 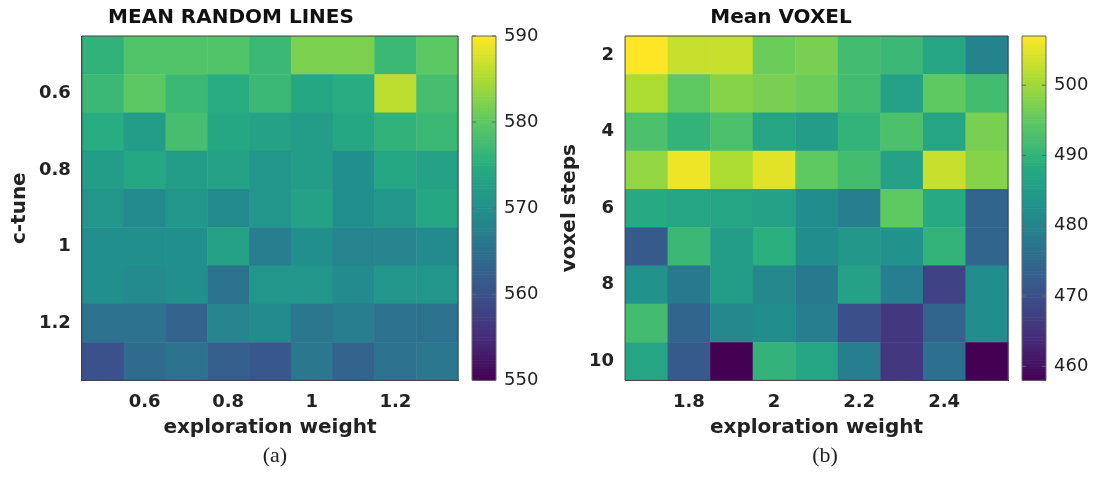 What do you see at coordinates (55, 168) in the screenshot?
I see `y-tick-label: 0.8` at bounding box center [55, 168].